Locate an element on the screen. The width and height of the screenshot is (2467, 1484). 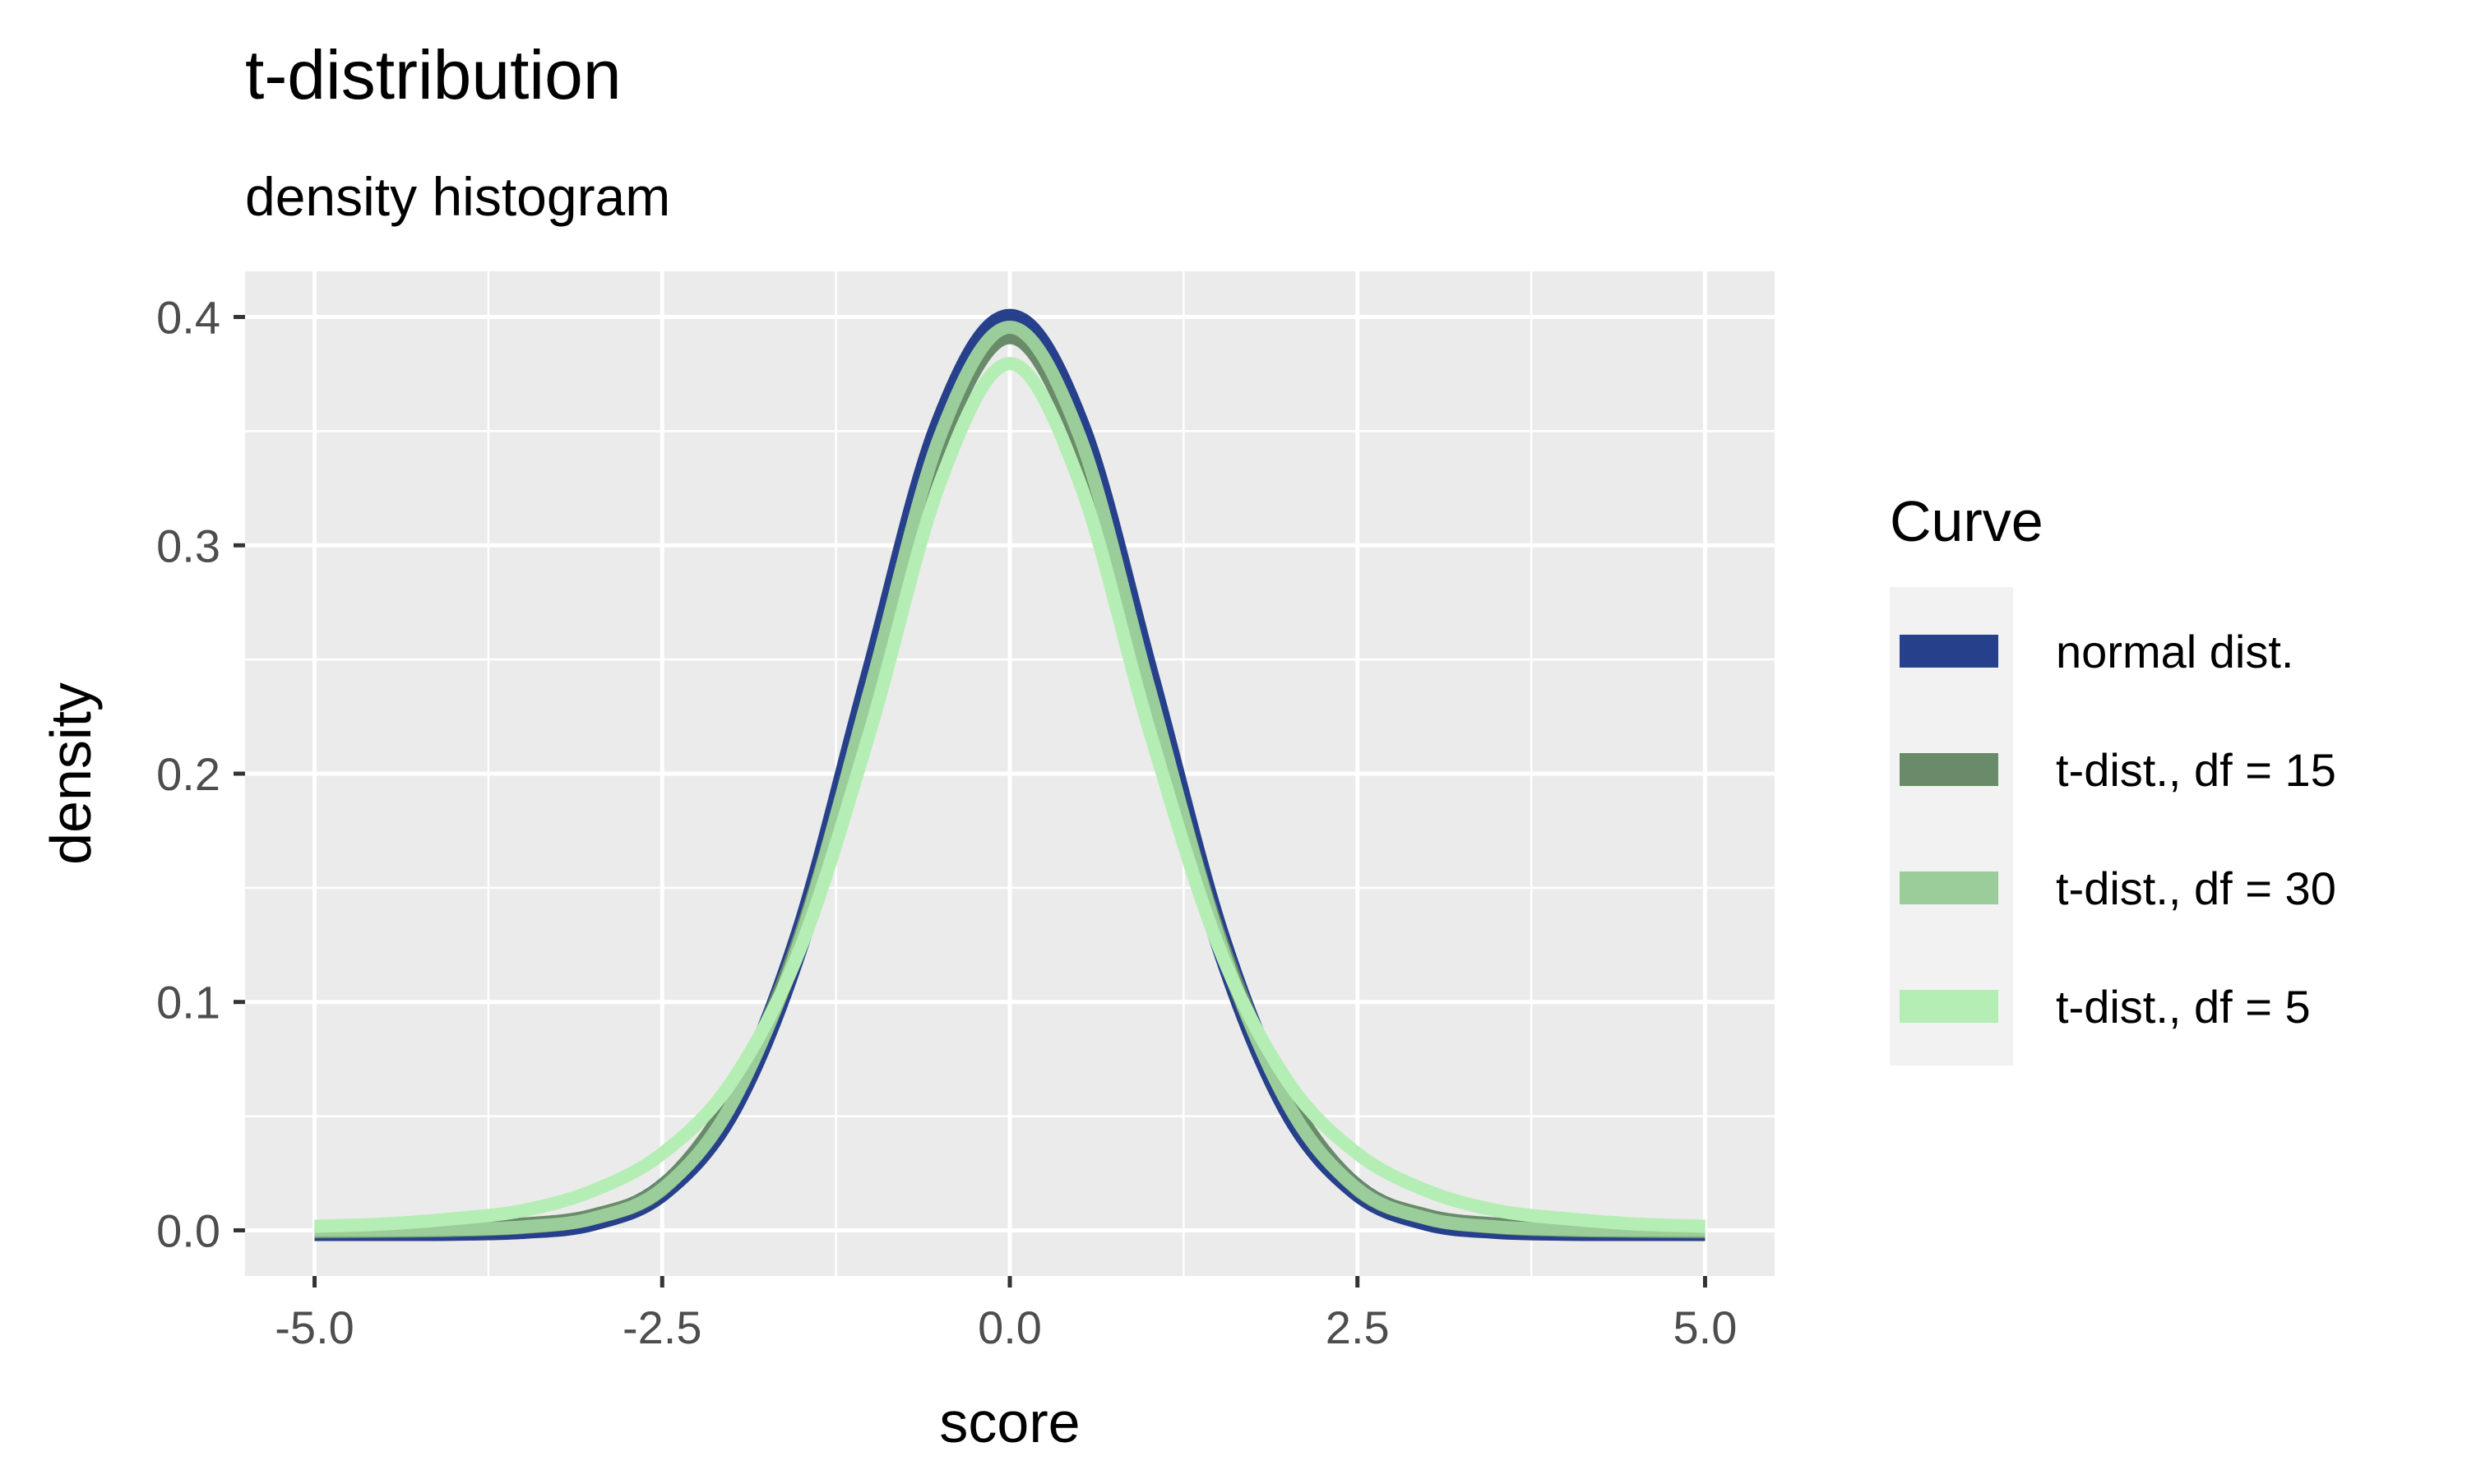
legend-label: t-dist., df = 5 is located at coordinates (2183, 1007).